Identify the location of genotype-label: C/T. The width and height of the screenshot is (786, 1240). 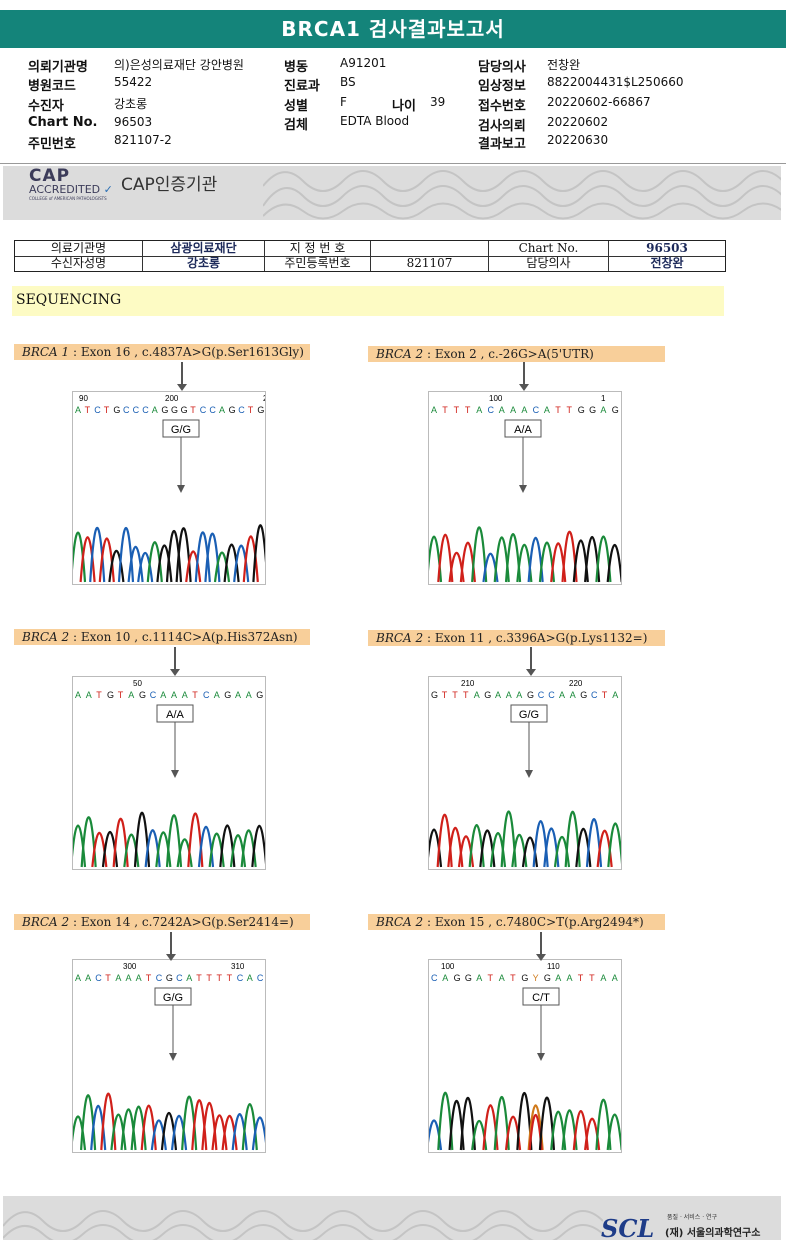
(541, 998).